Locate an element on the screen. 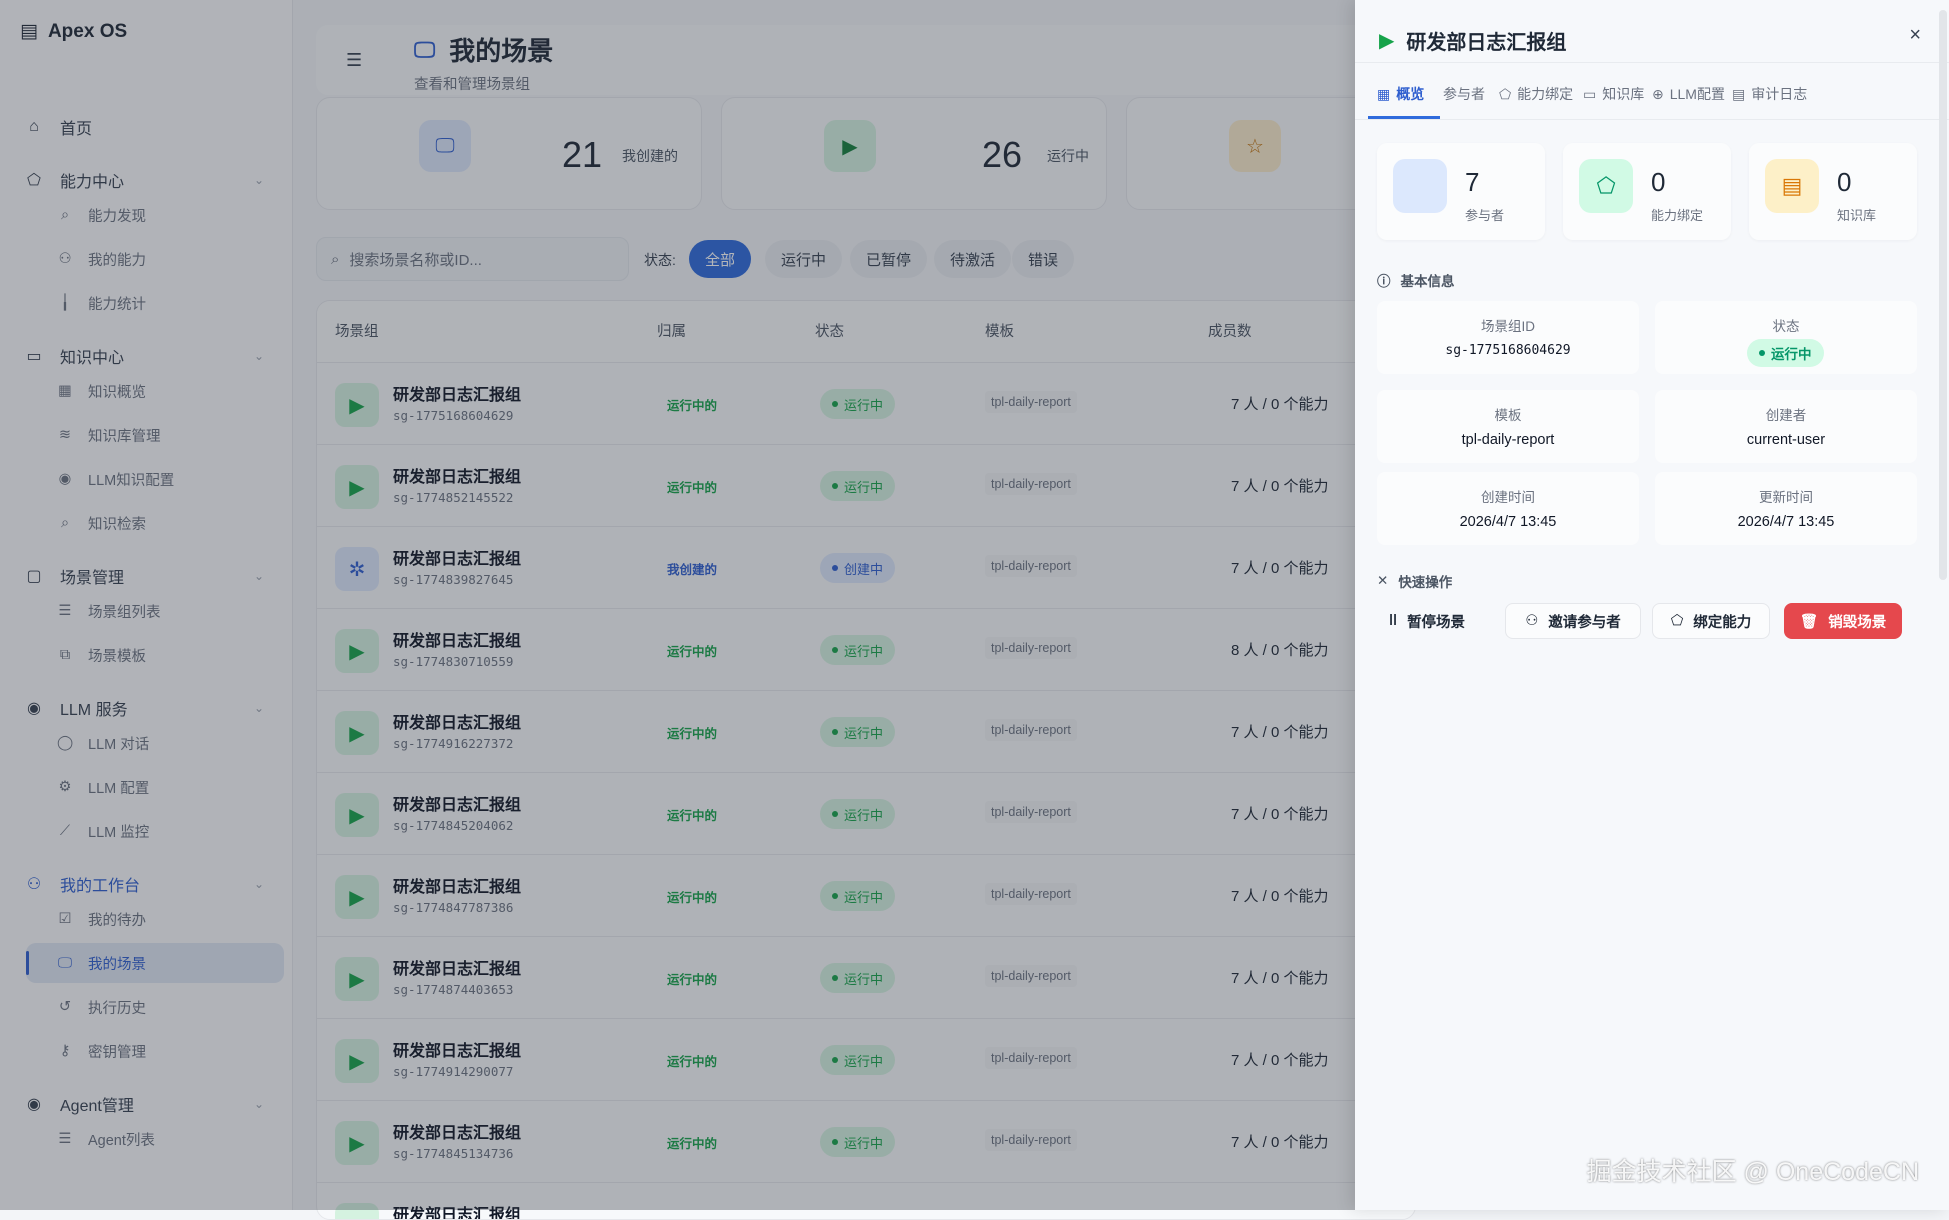 The image size is (1949, 1220). sidebar-group: ▭ 知识中心 ⌄ is located at coordinates (146, 356).